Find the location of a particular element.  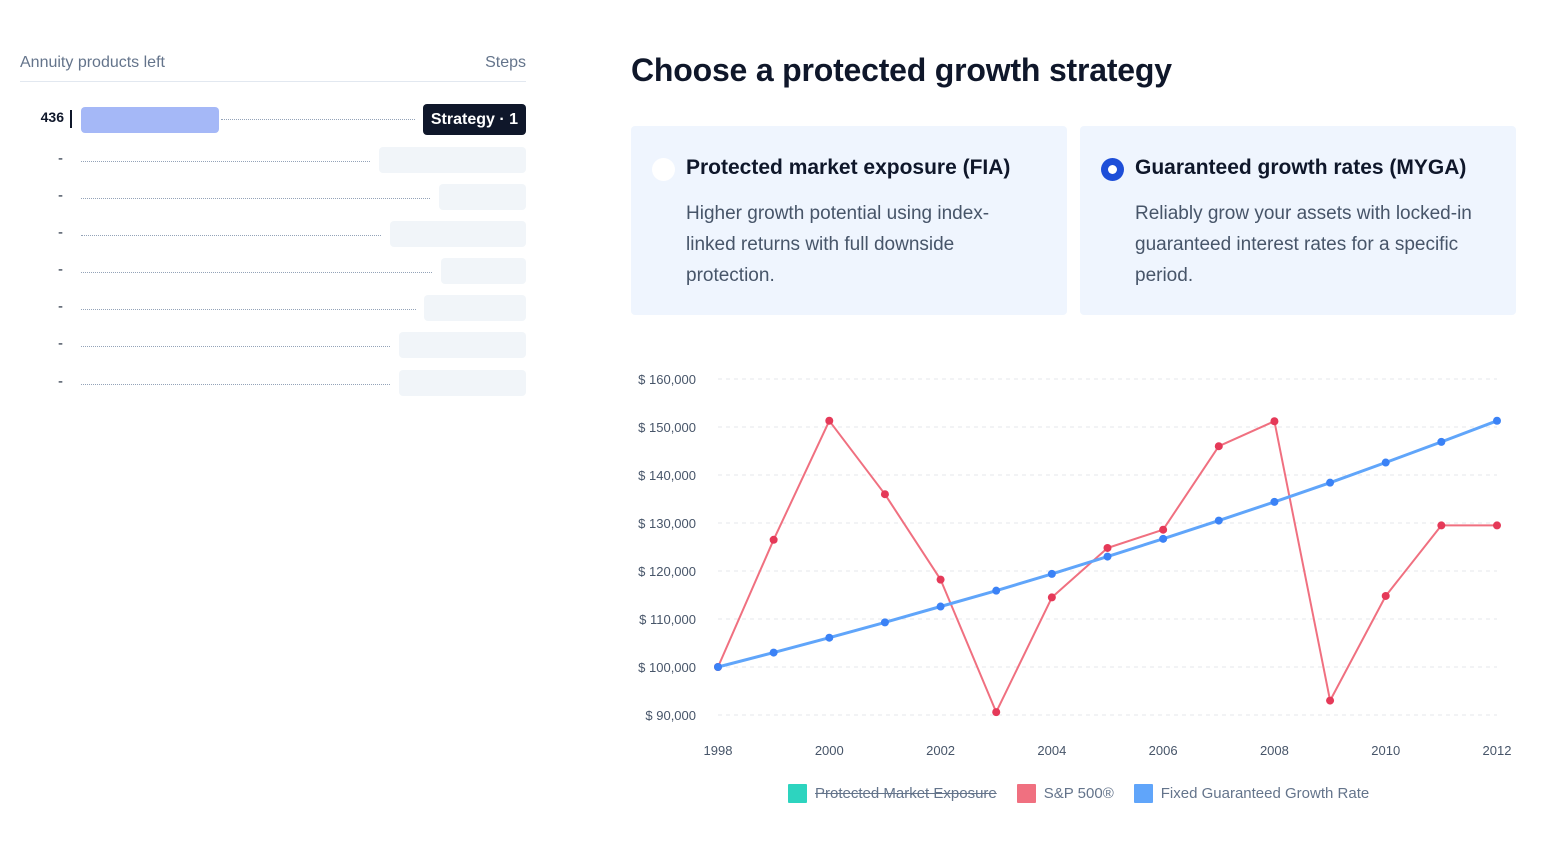

legend-item-fixed-growth: Fixed Guaranteed Growth Rate is located at coordinates (1251, 793).